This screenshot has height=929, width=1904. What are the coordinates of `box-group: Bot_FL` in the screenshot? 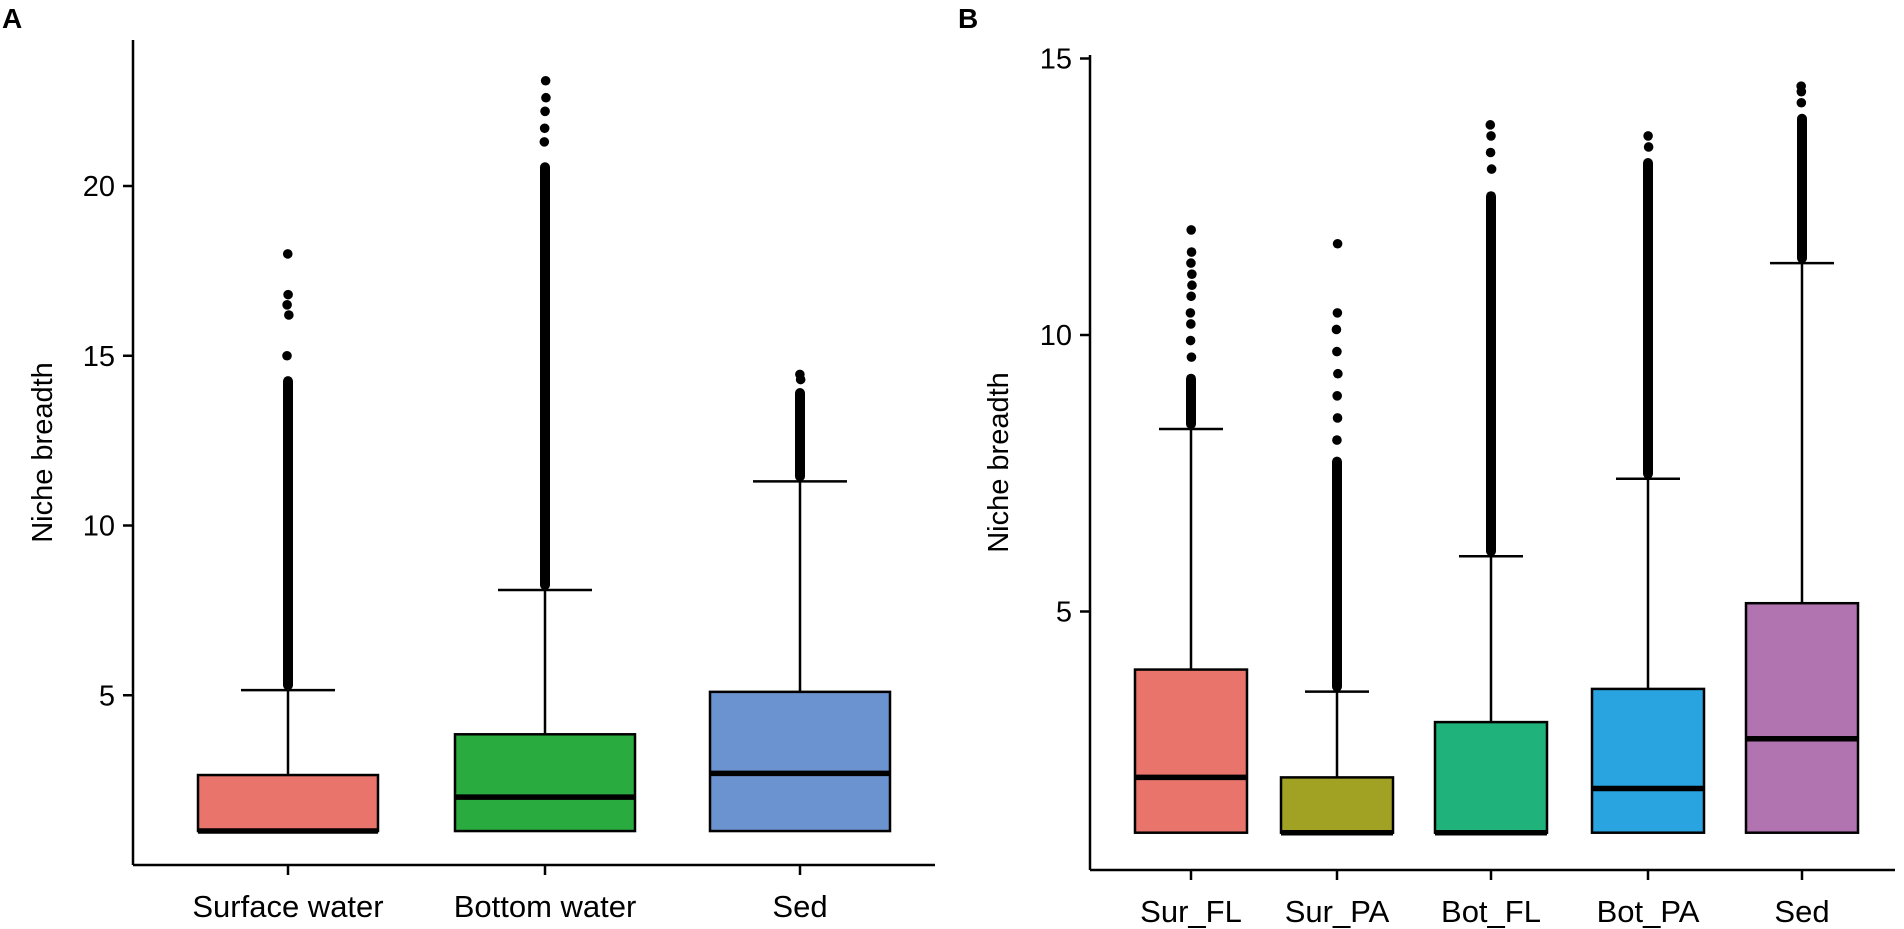 It's located at (1491, 524).